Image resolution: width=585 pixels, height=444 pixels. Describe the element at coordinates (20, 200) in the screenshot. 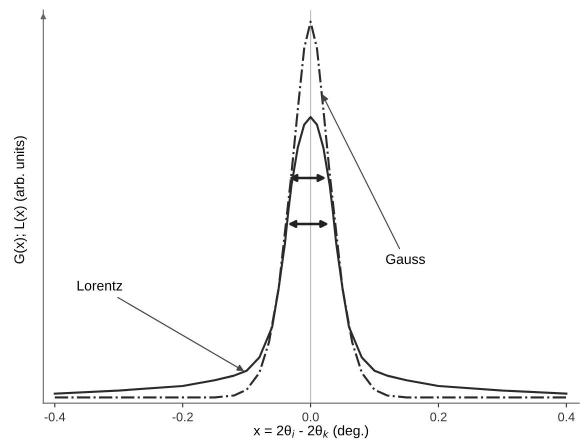

I see `y-axis-title: G(x); L(x) (arb. units)` at that location.